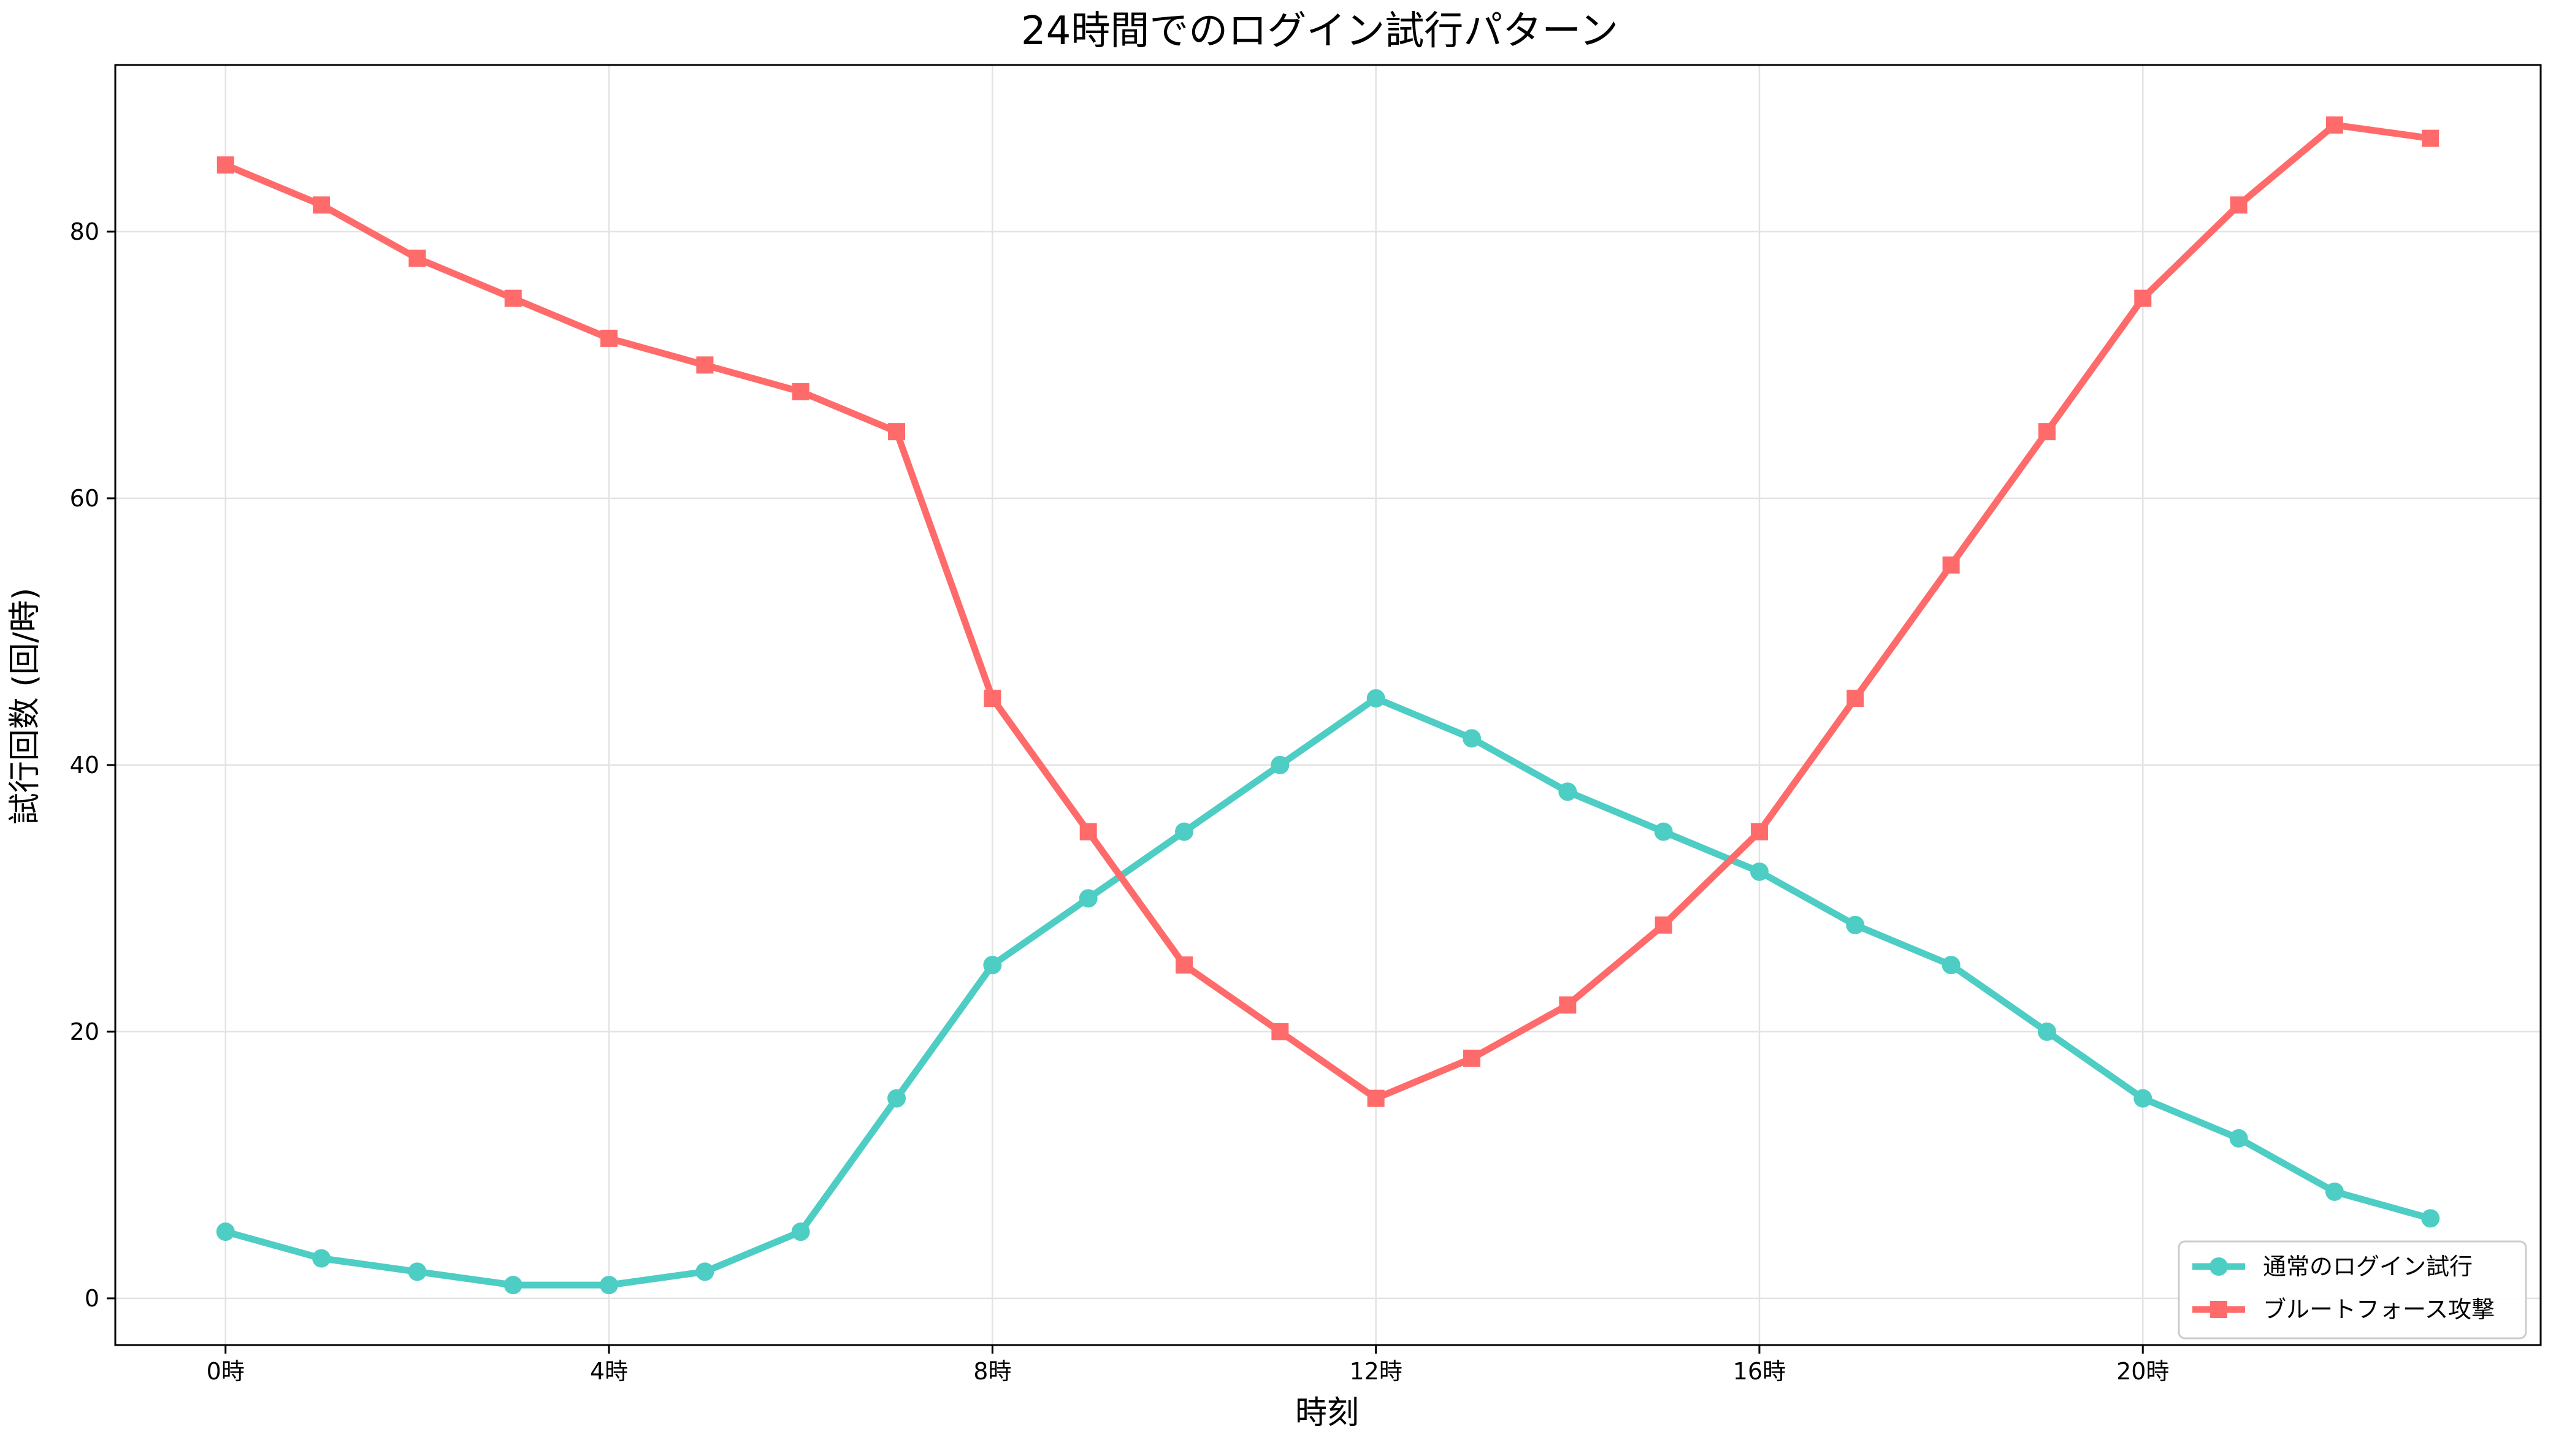 This screenshot has height=1456, width=2556. Describe the element at coordinates (226, 1371) in the screenshot. I see `x-tick-label: 0時` at that location.